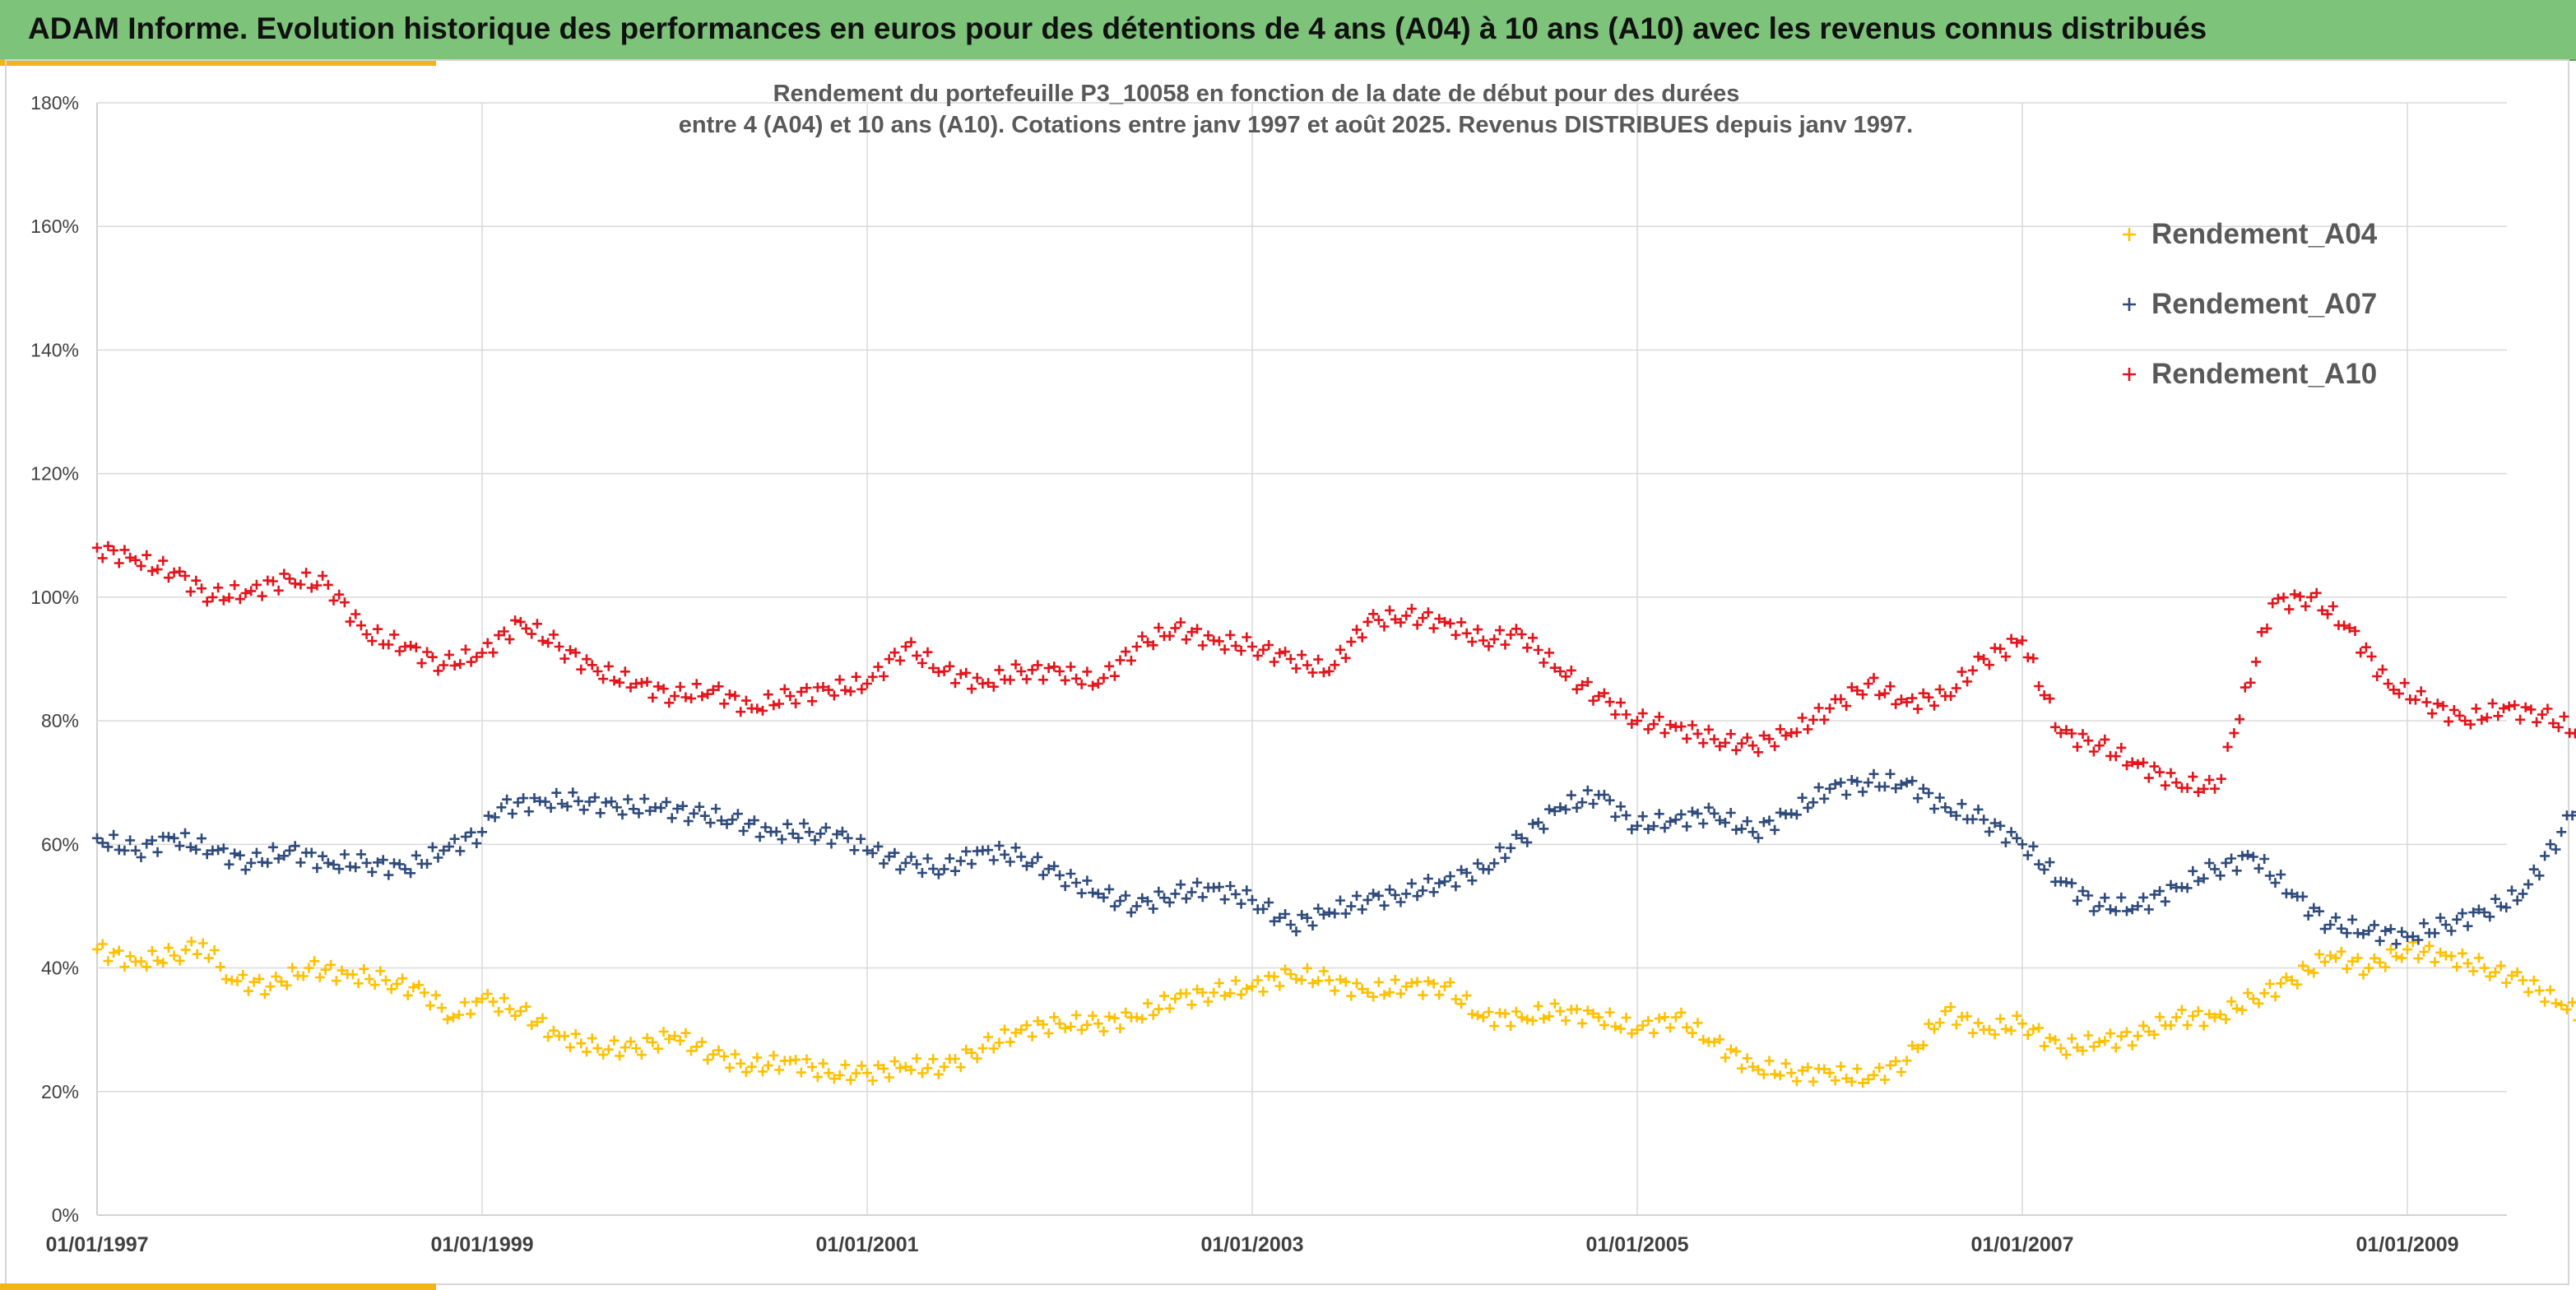 Image resolution: width=2576 pixels, height=1290 pixels. I want to click on legend: Rendement_A04 Rendement_A07 Rendement_A10, so click(2250, 304).